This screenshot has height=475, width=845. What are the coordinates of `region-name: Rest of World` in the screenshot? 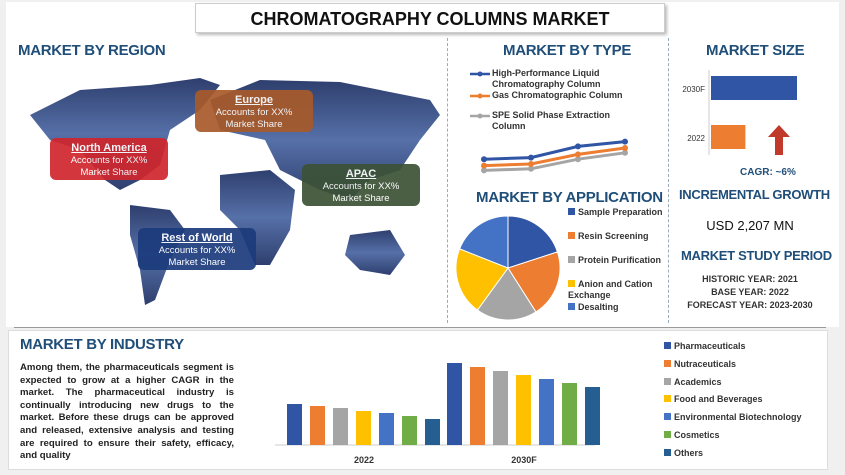 It's located at (197, 238).